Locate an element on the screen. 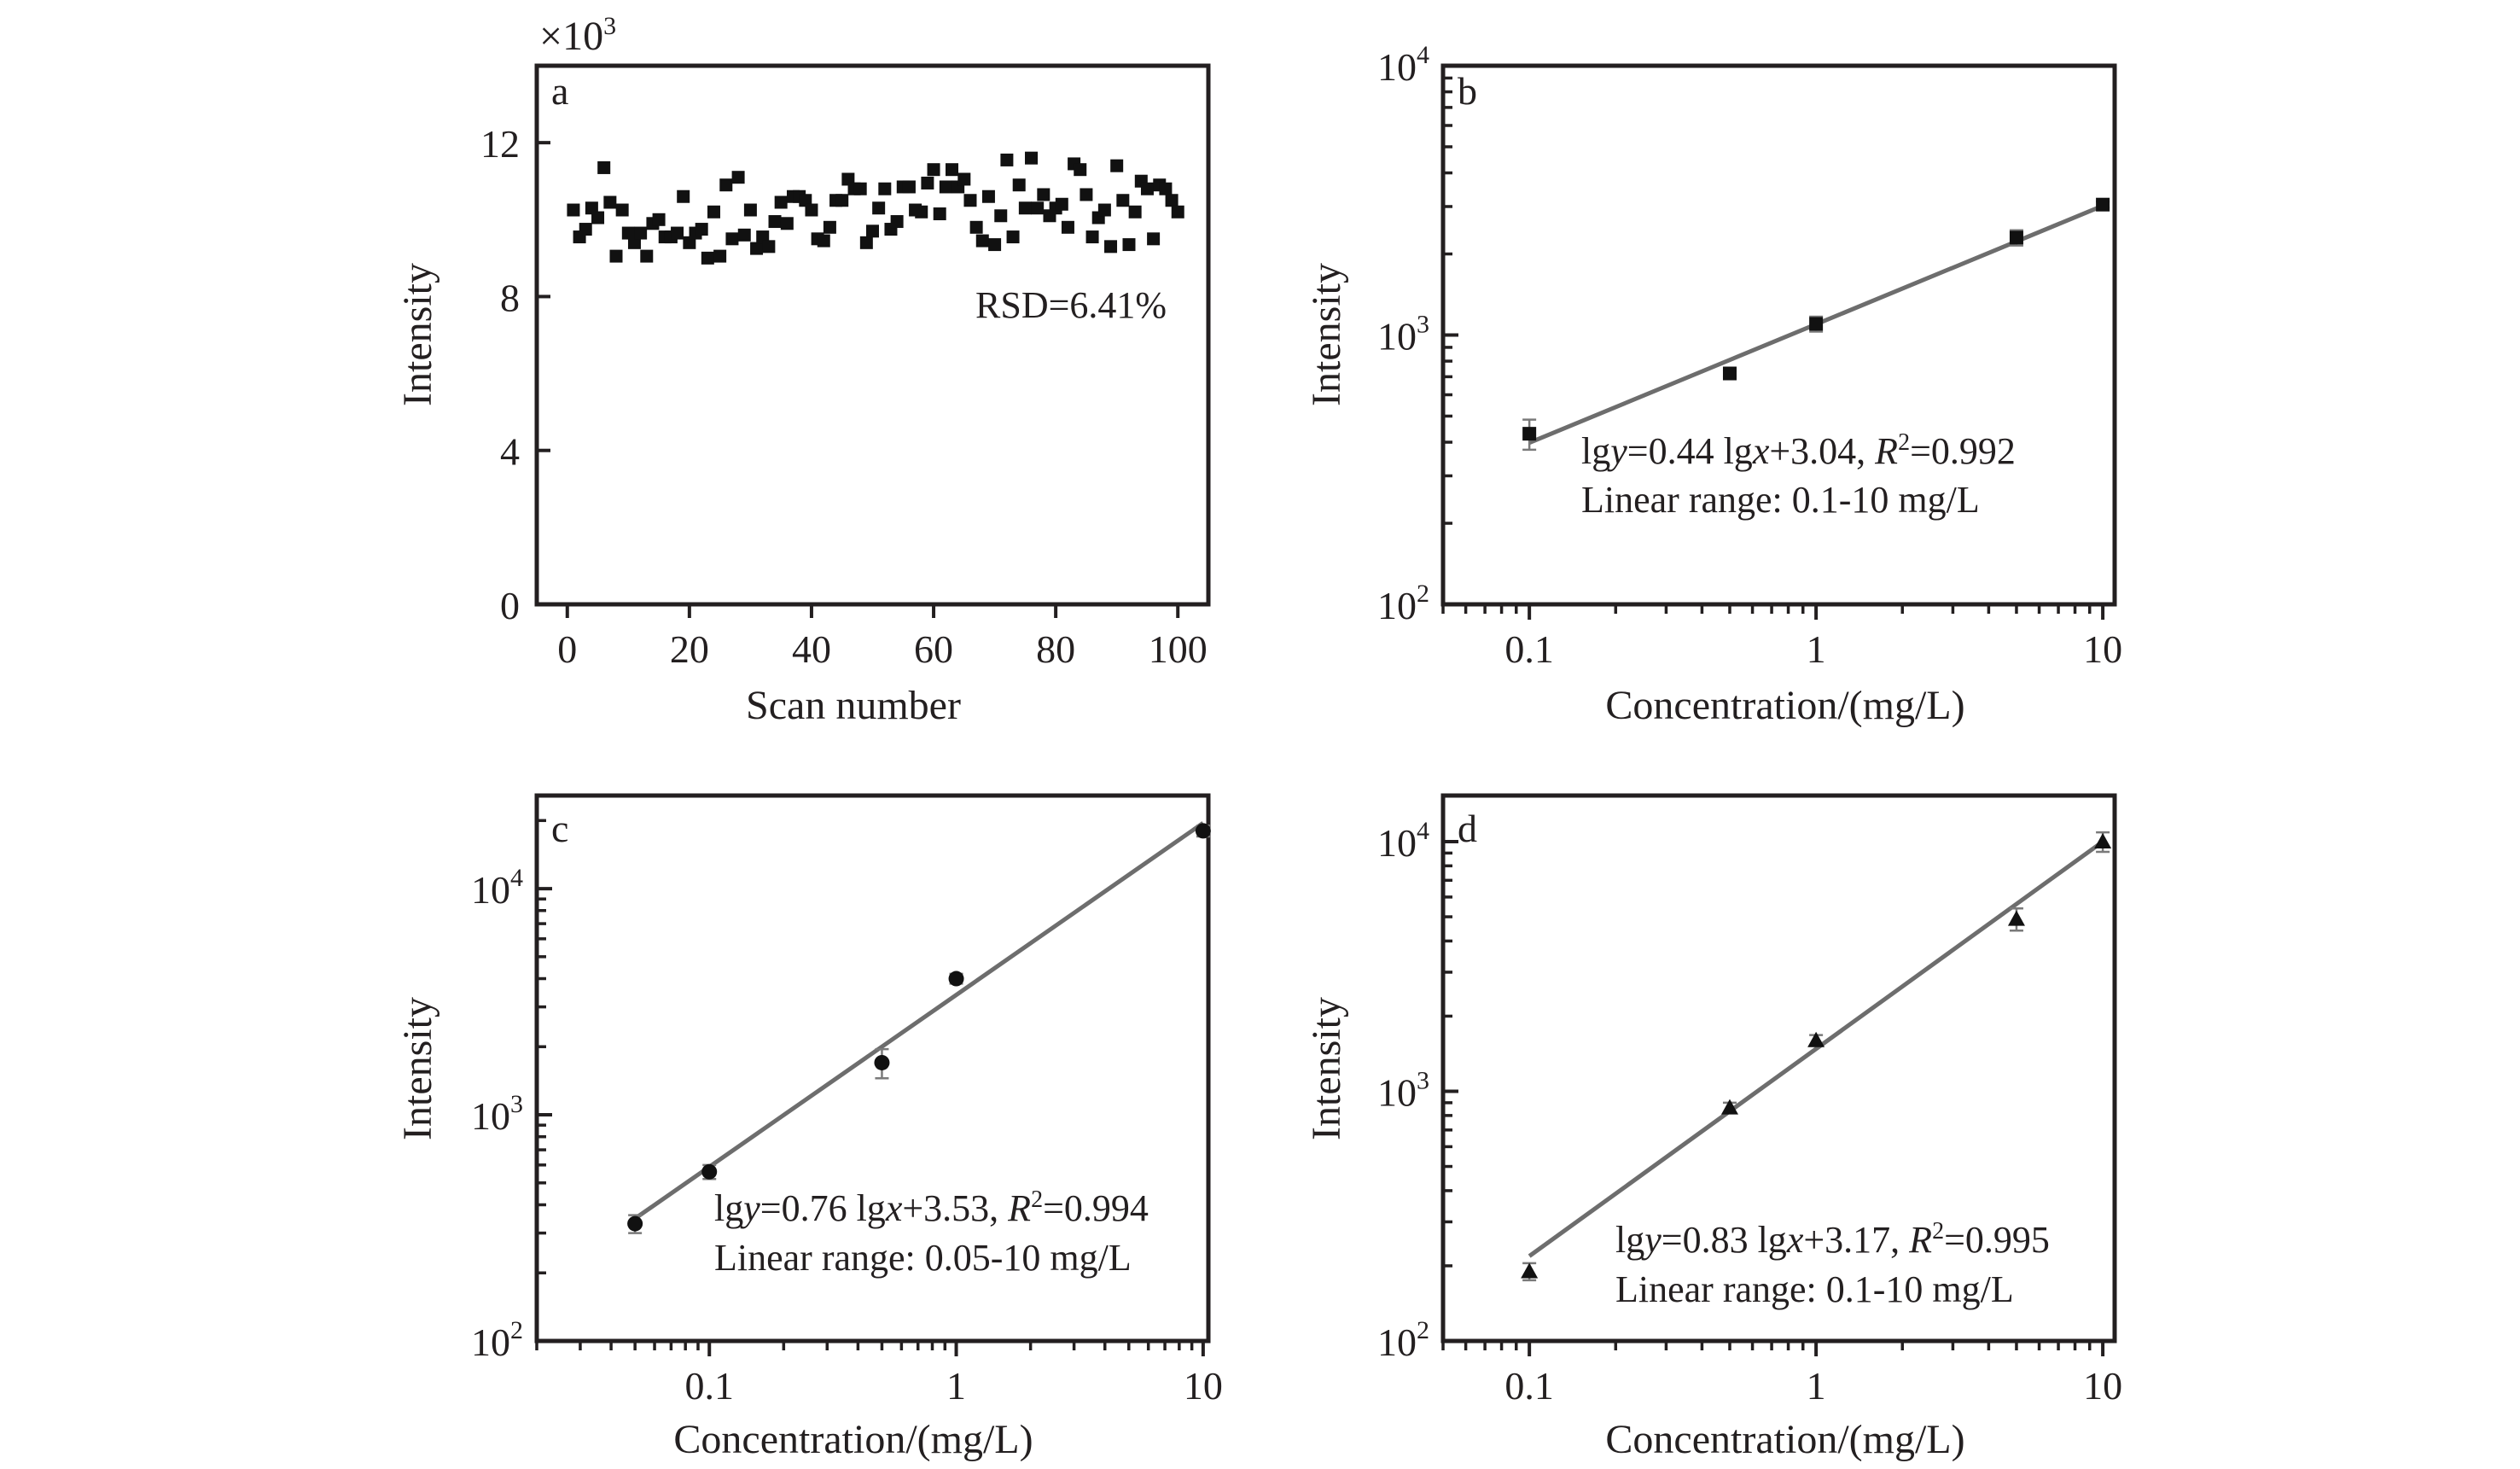  panel-d-equation: lgy=0.83 lgx+3.17, R2=0.995 is located at coordinates (1832, 1239).